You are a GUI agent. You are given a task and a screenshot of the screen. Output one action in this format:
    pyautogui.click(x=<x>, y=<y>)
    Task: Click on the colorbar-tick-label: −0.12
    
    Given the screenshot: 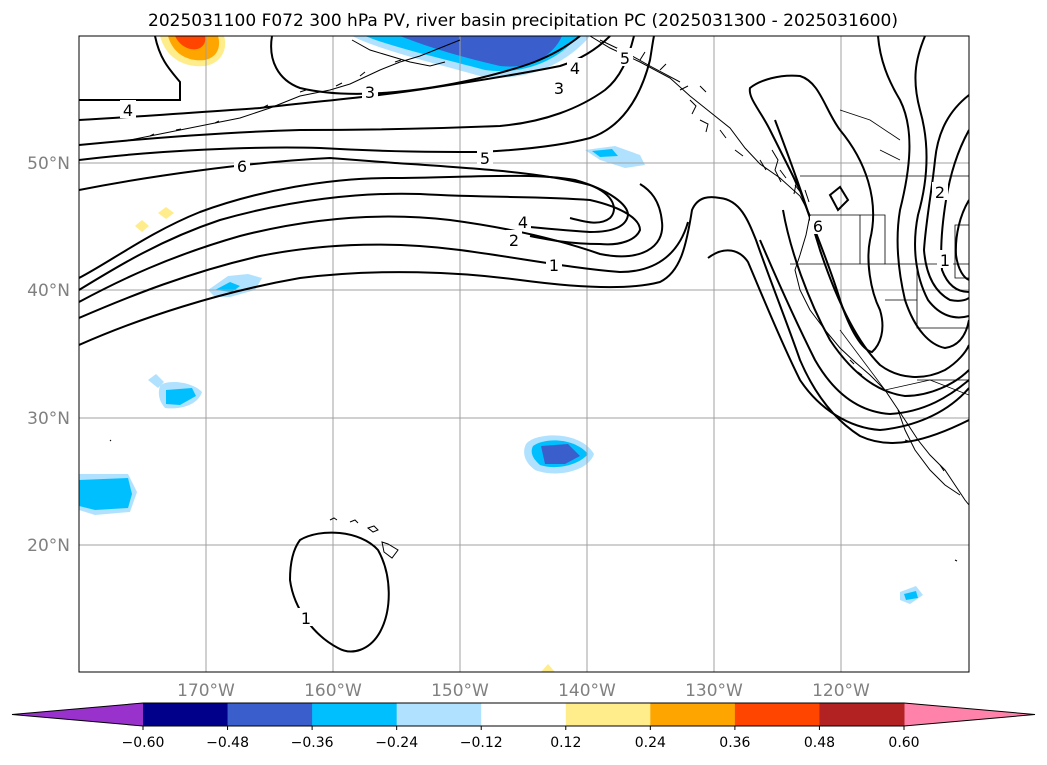 What is the action you would take?
    pyautogui.click(x=481, y=743)
    